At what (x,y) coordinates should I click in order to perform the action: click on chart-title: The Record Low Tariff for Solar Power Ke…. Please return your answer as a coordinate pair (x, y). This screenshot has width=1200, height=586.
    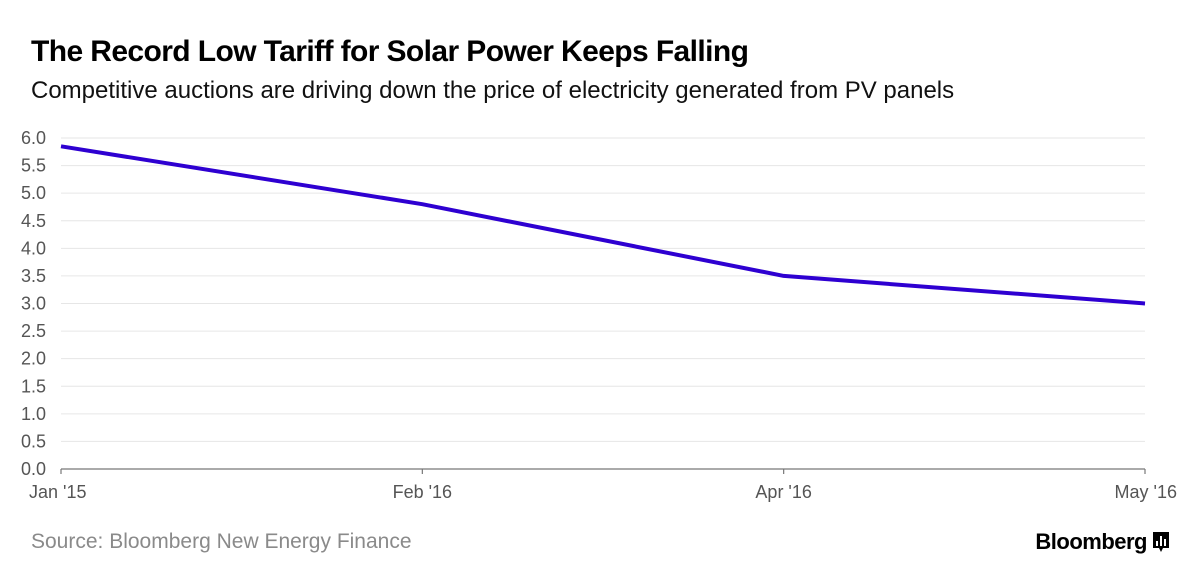
    Looking at the image, I should click on (390, 51).